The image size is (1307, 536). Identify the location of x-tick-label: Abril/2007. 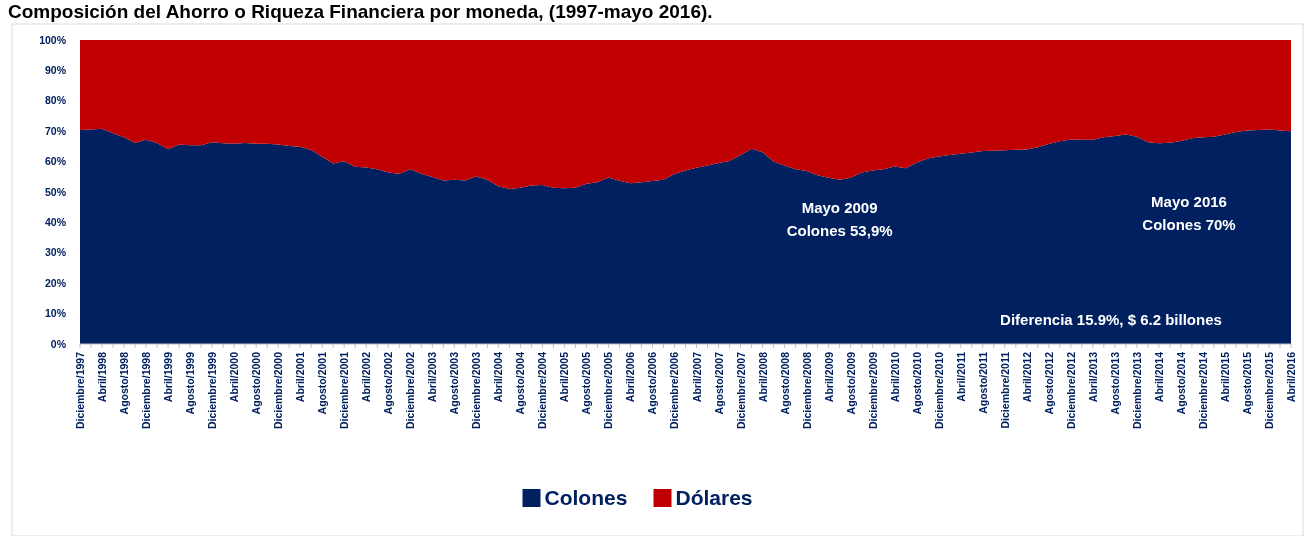
(696, 377).